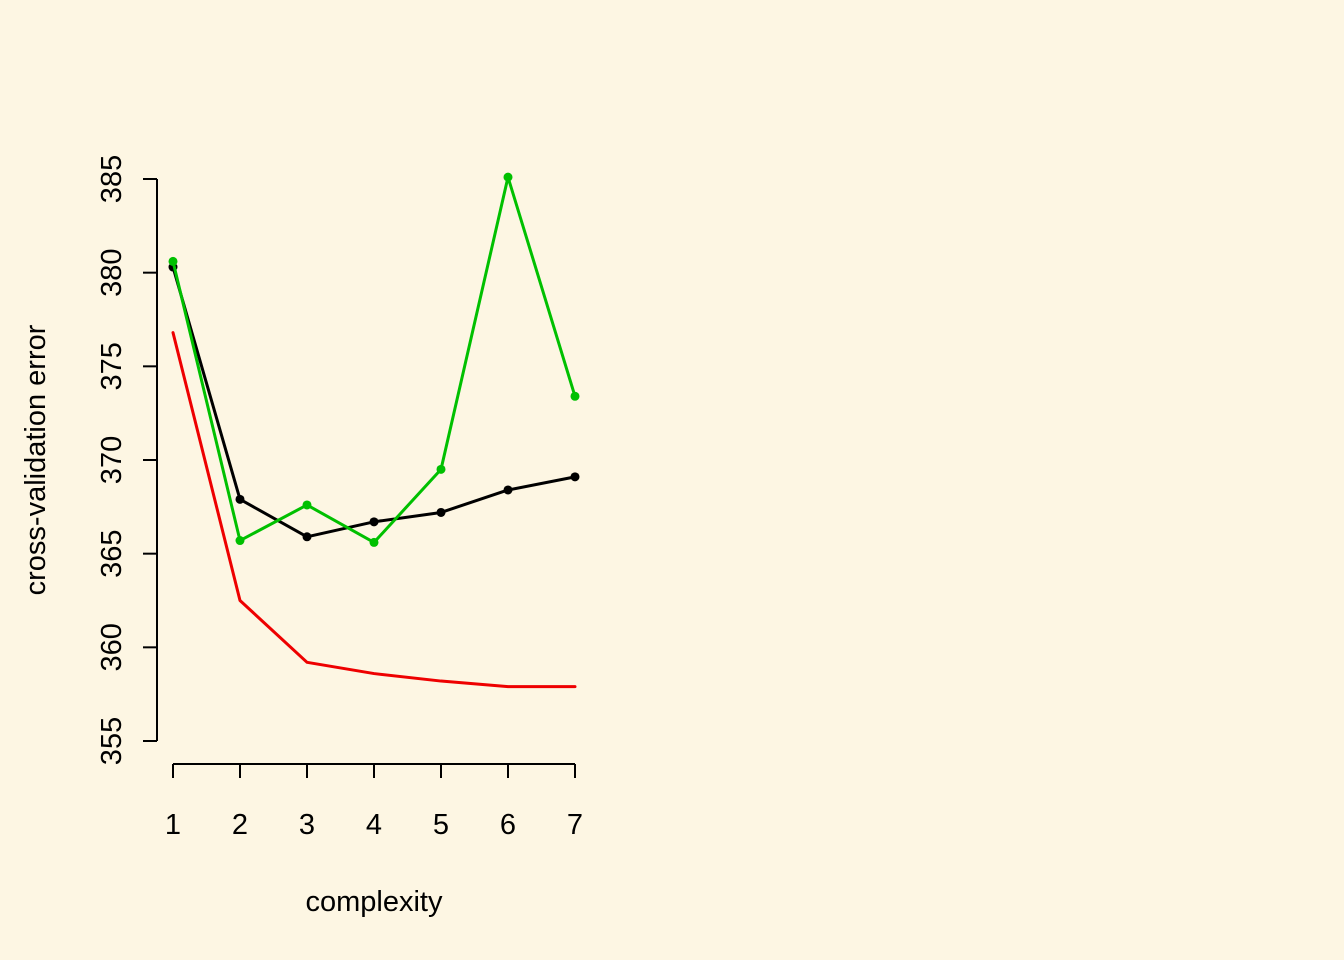 This screenshot has width=1344, height=960. I want to click on series-1-line, so click(374, 402).